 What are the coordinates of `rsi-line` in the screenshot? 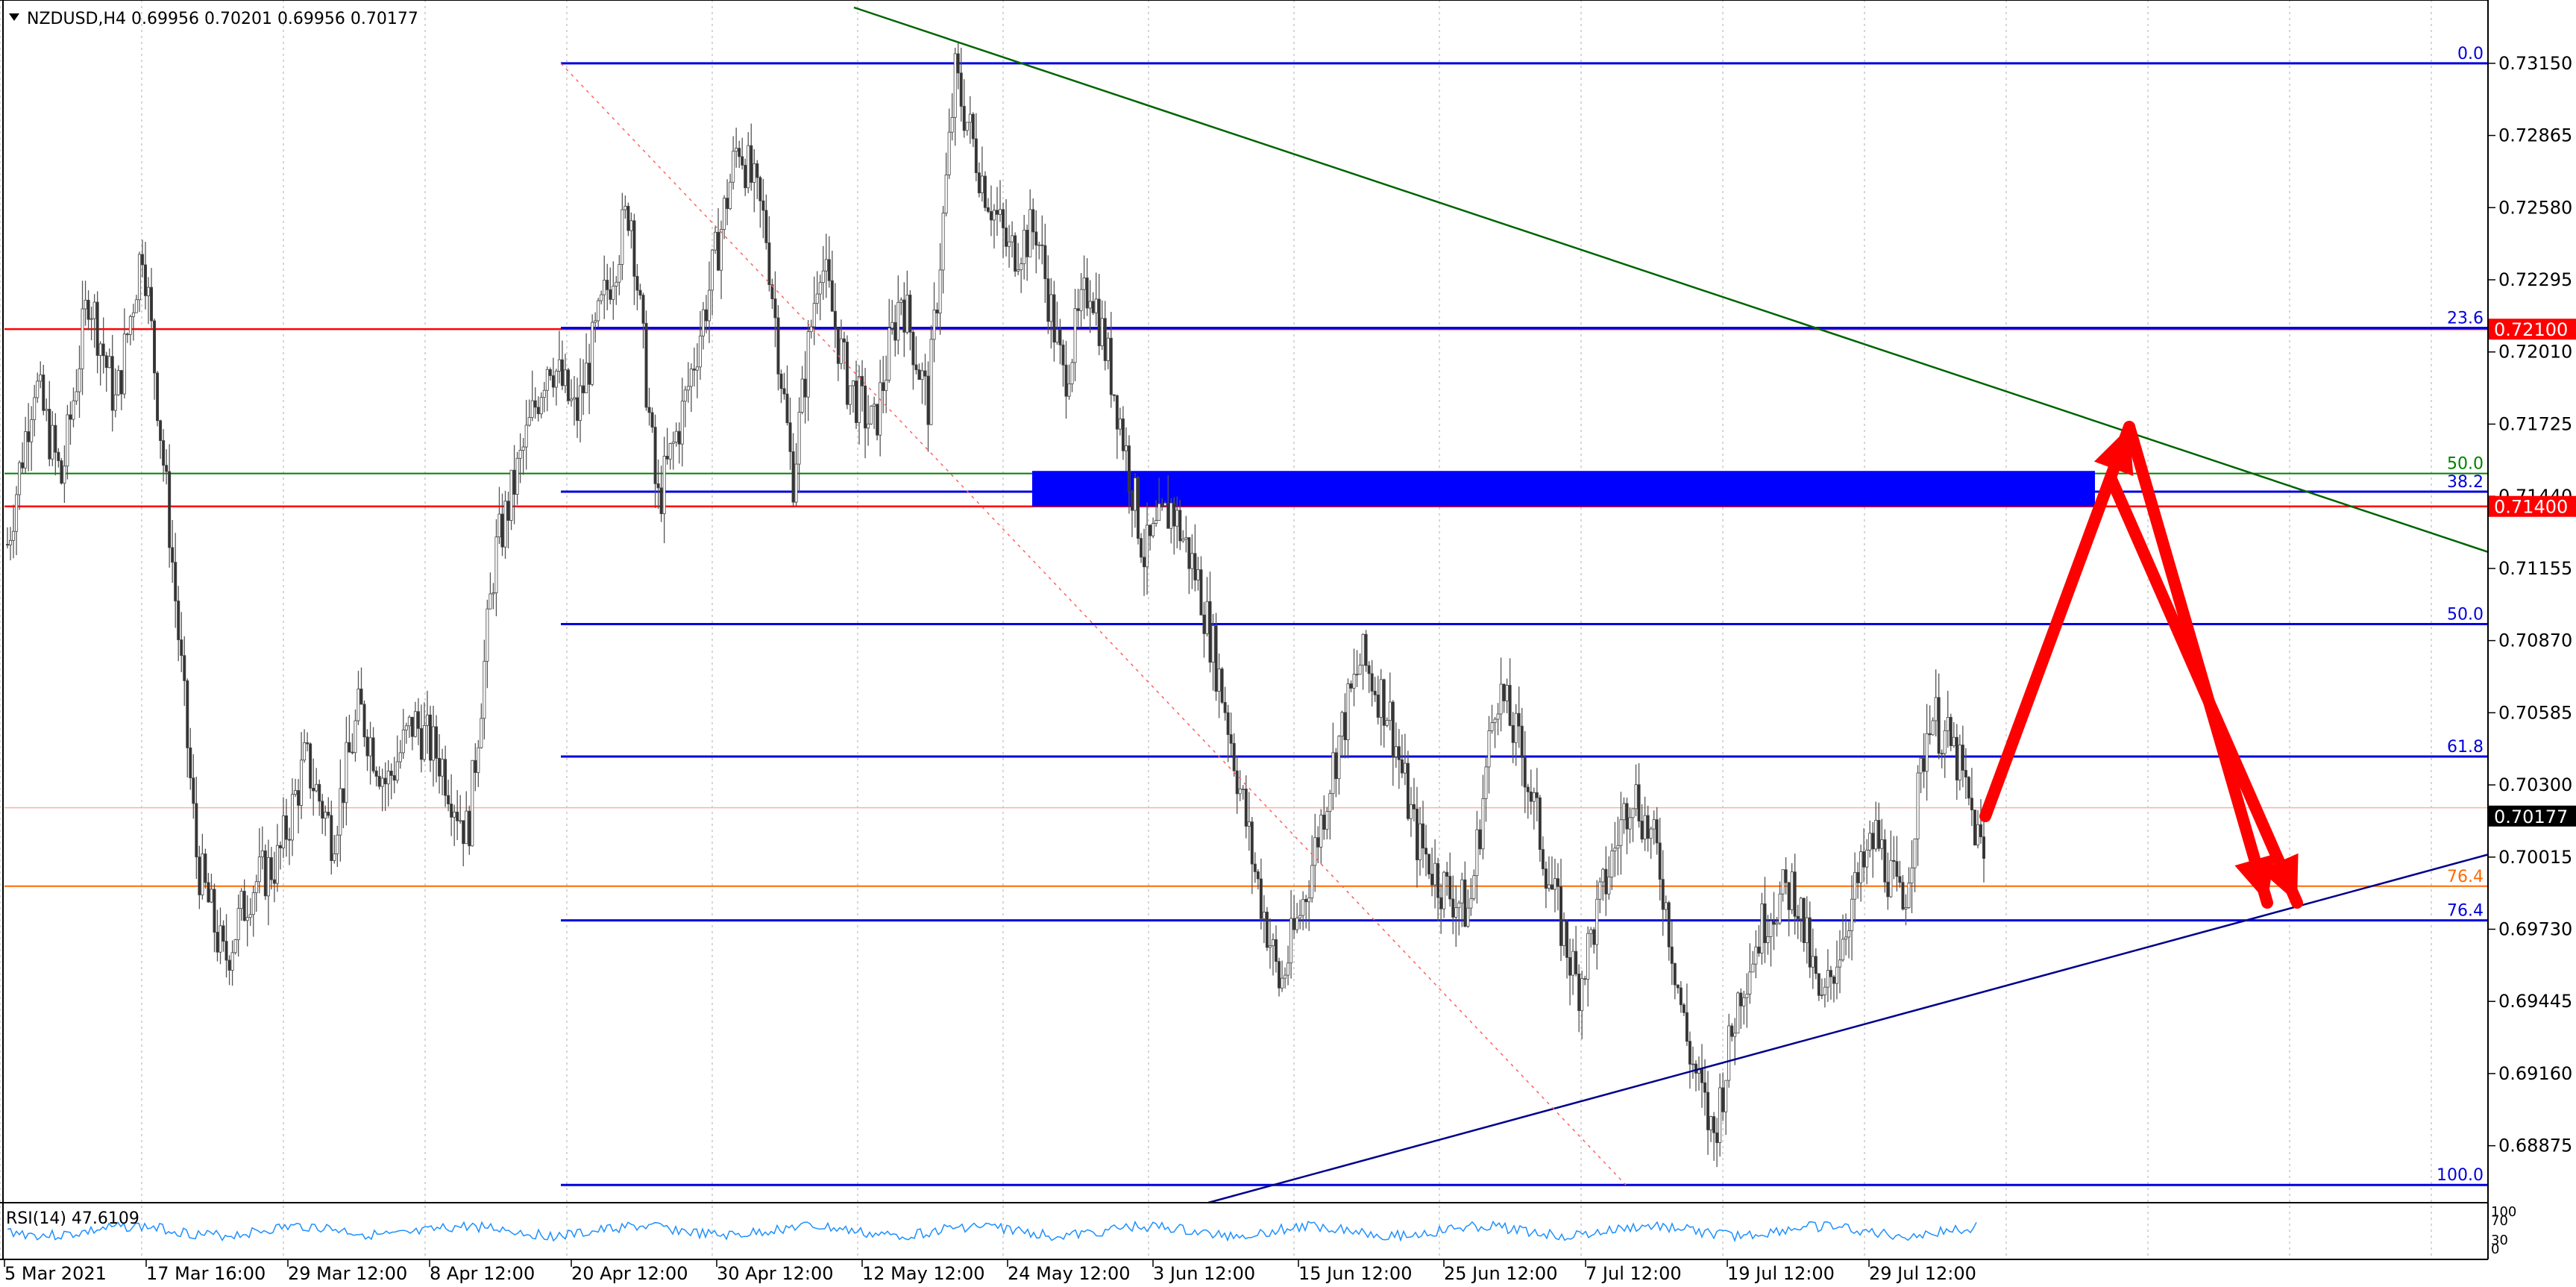 It's located at (992, 1232).